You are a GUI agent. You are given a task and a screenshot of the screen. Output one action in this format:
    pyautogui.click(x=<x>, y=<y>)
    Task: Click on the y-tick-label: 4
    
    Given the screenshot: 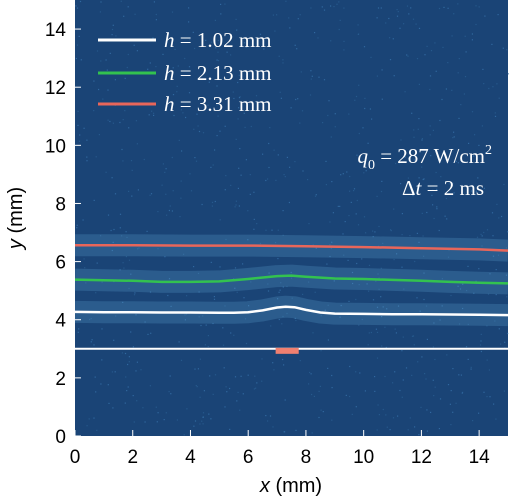 What is the action you would take?
    pyautogui.click(x=60, y=321)
    